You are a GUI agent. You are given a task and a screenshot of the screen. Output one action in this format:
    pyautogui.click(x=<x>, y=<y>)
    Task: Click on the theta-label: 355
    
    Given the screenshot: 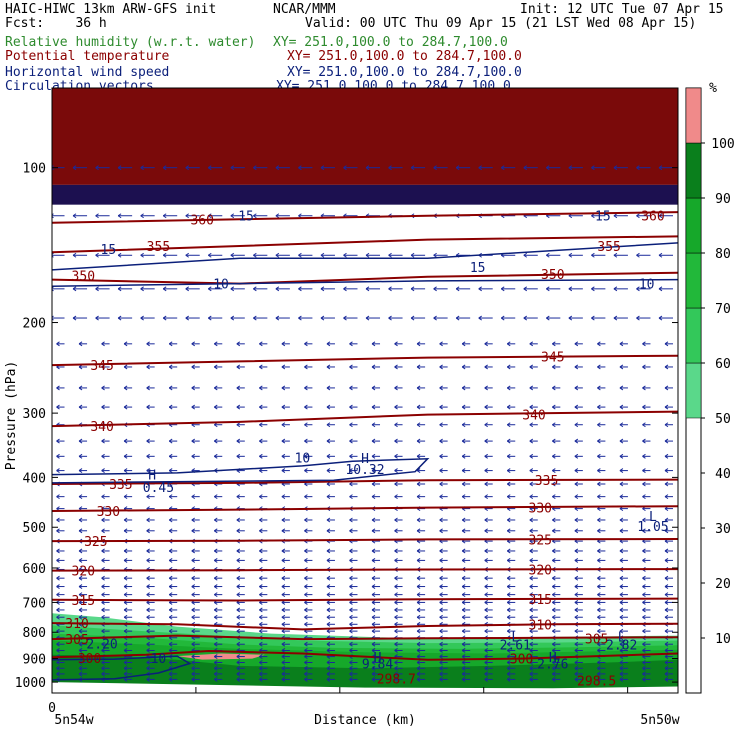 What is the action you would take?
    pyautogui.click(x=158, y=247)
    